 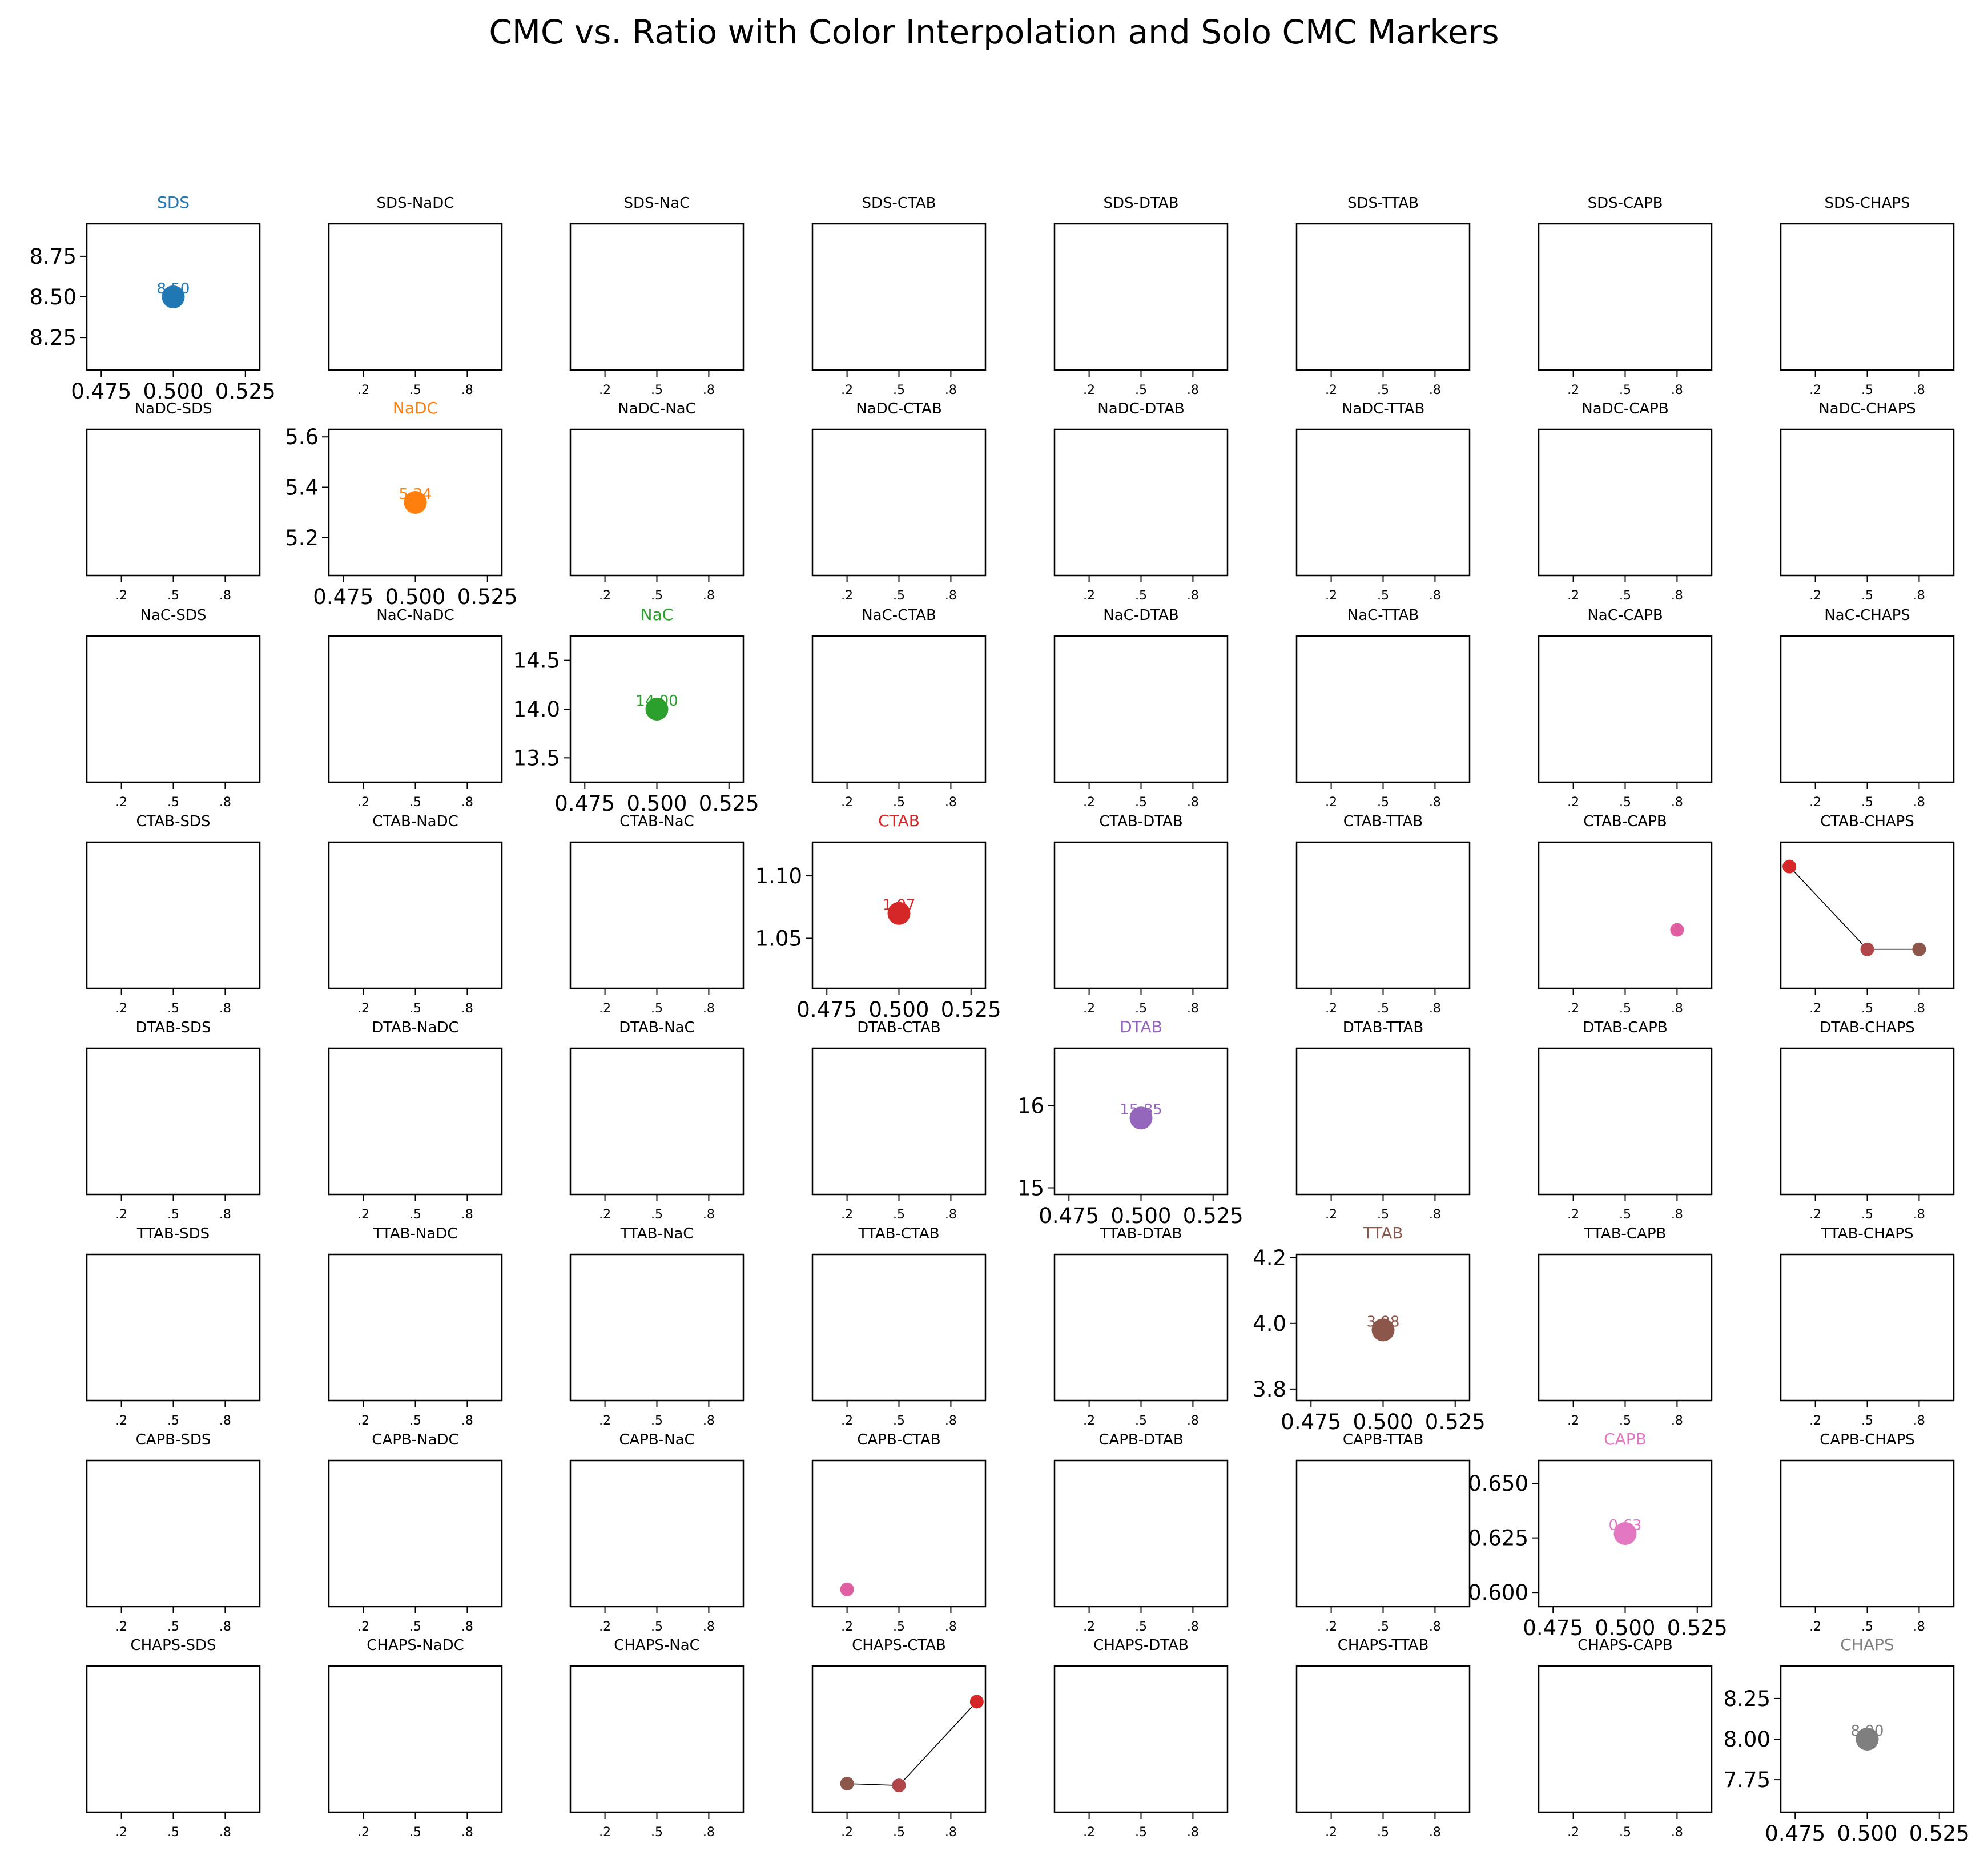 I want to click on pair-title-chaps-capb: CHAPS-CAPB, so click(x=1625, y=1645).